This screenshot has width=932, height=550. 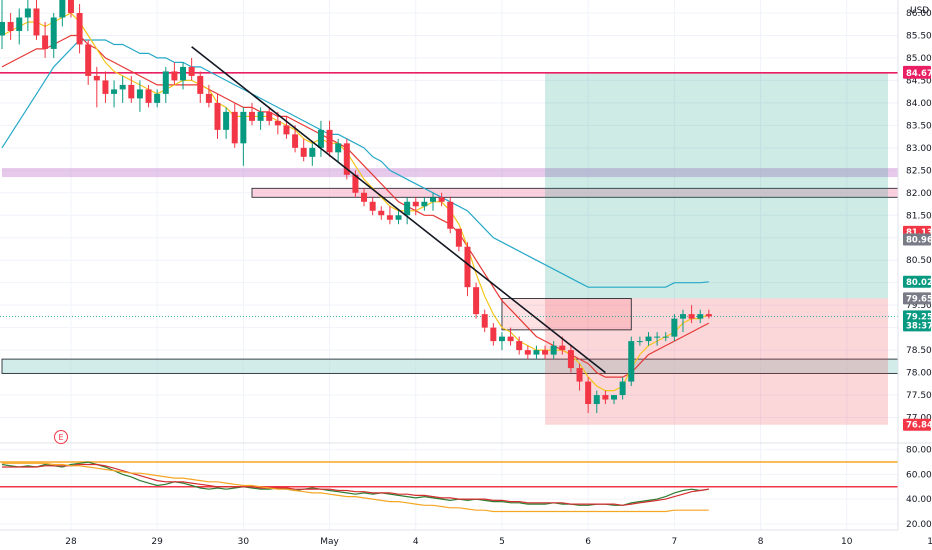 What do you see at coordinates (919, 11) in the screenshot?
I see `currency-label: USD` at bounding box center [919, 11].